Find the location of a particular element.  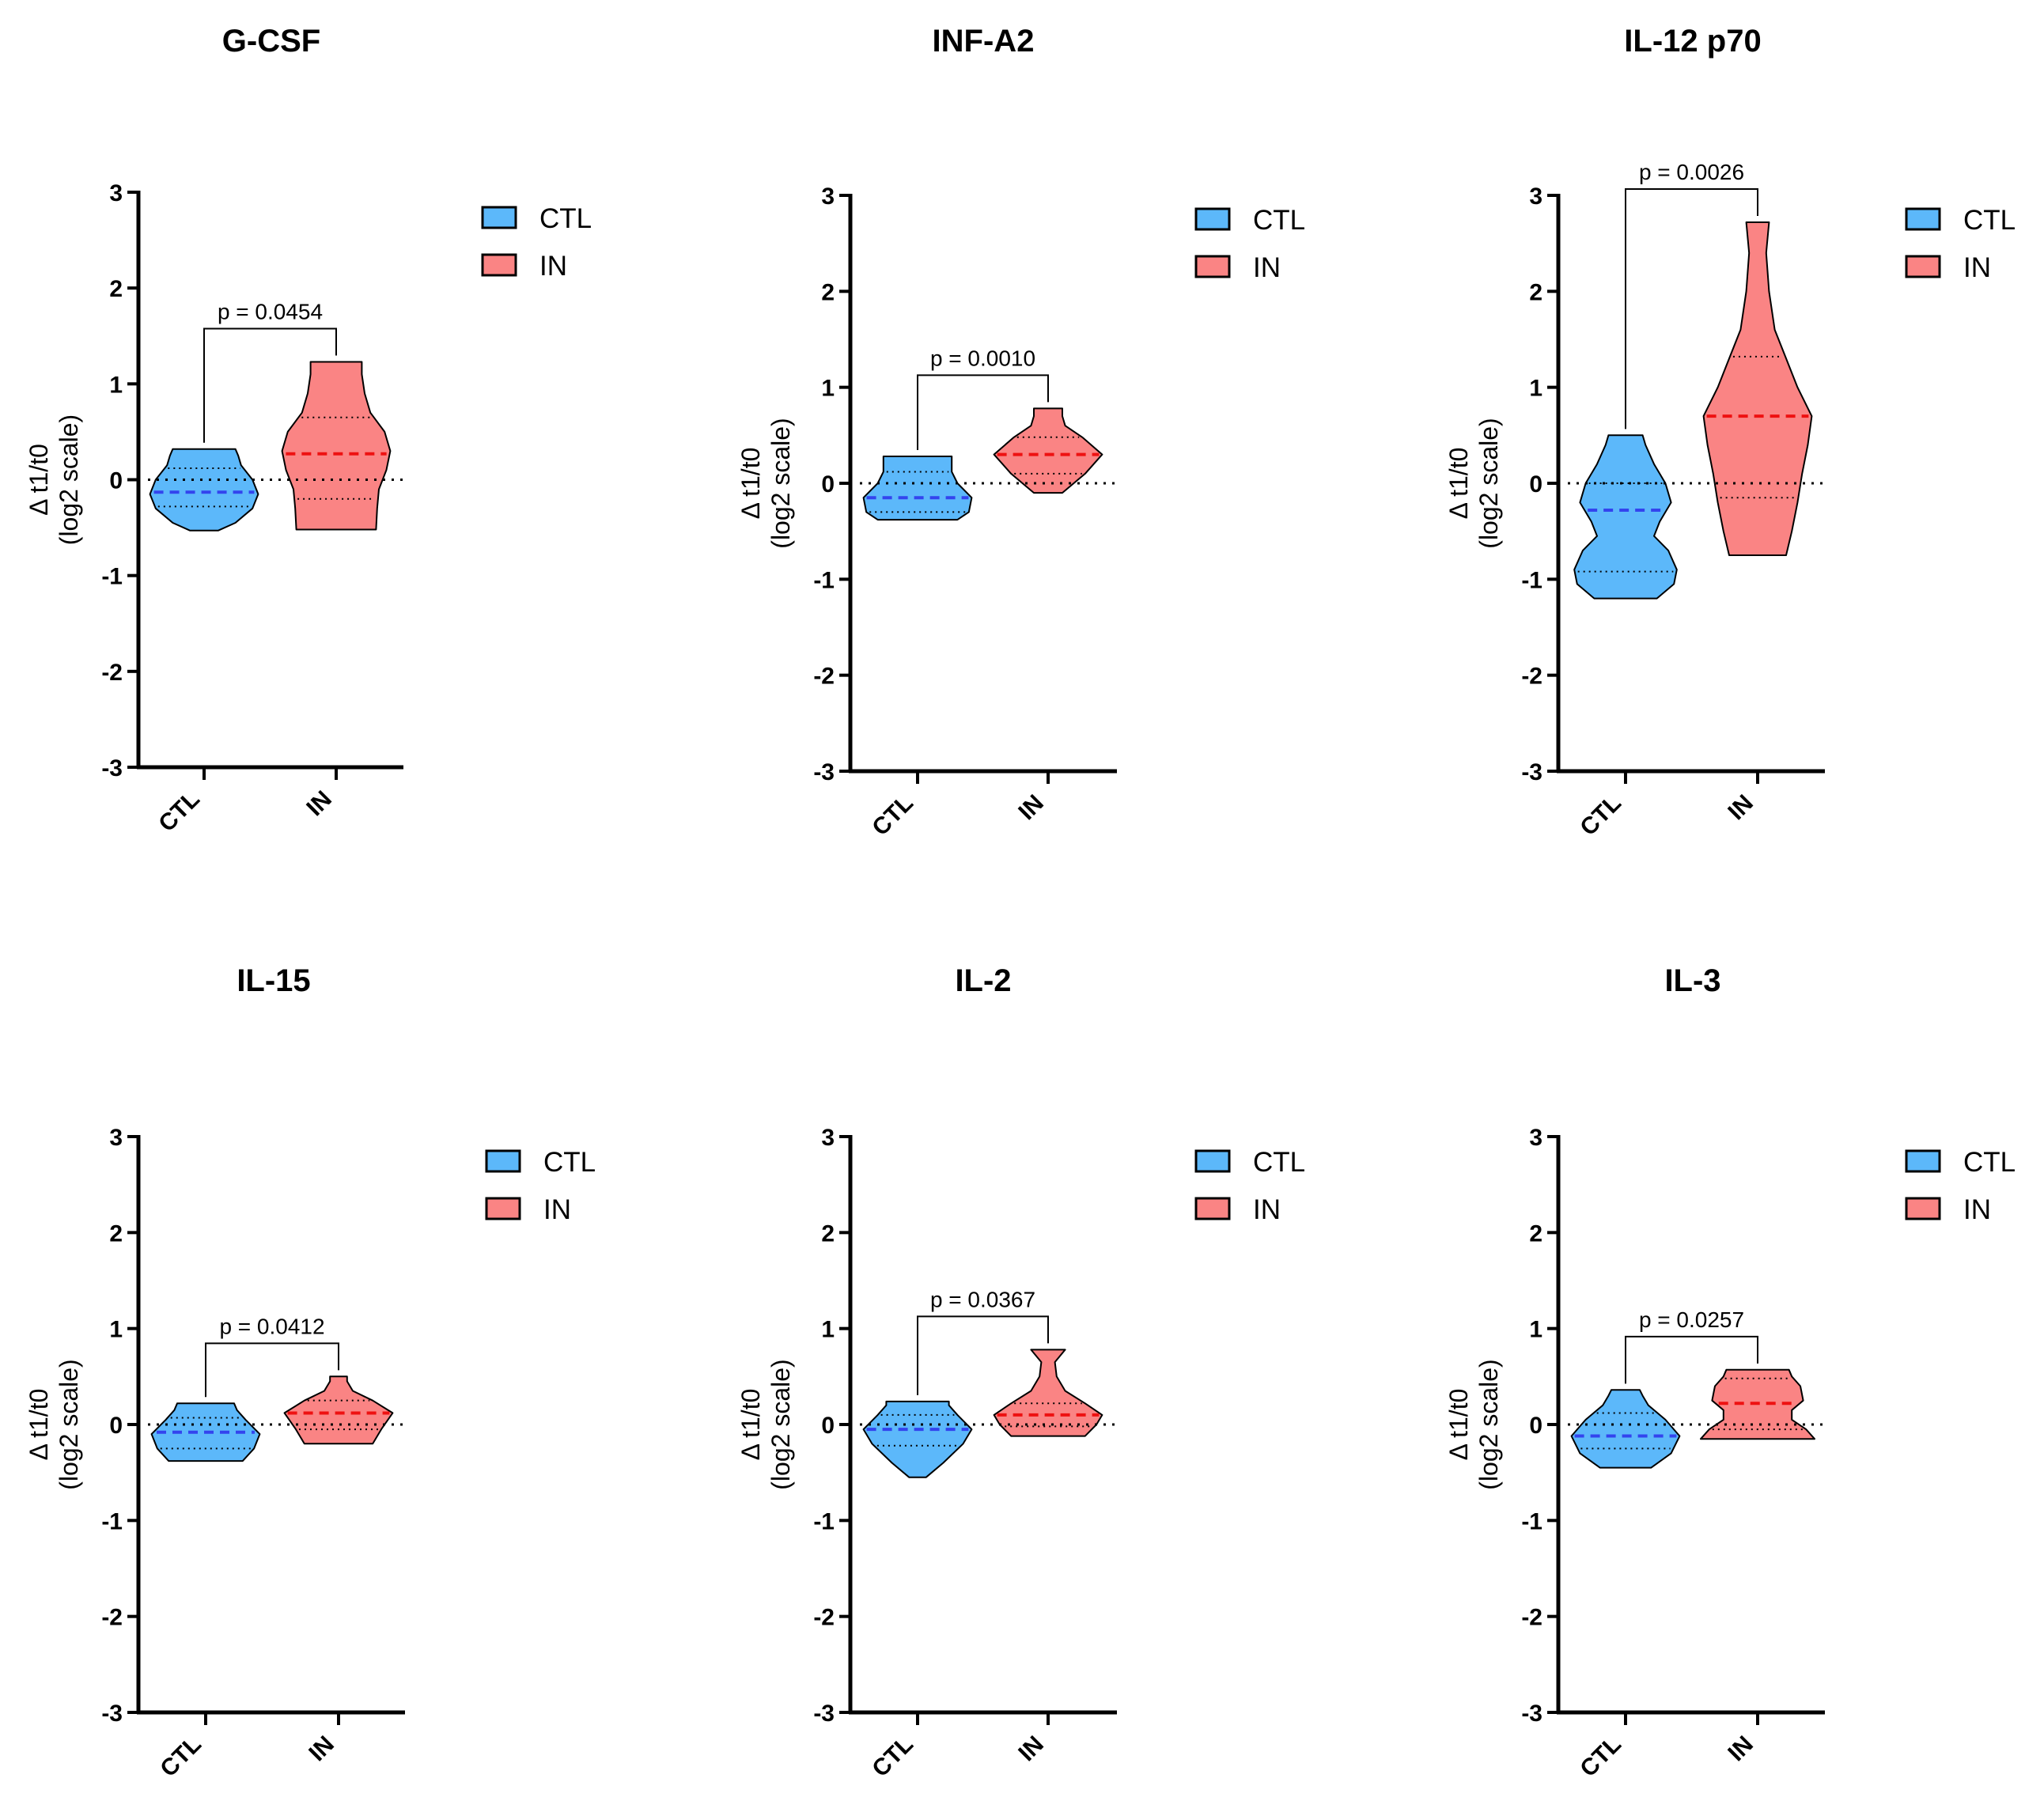

p-value-label: p = 0.0412 is located at coordinates (271, 1326).